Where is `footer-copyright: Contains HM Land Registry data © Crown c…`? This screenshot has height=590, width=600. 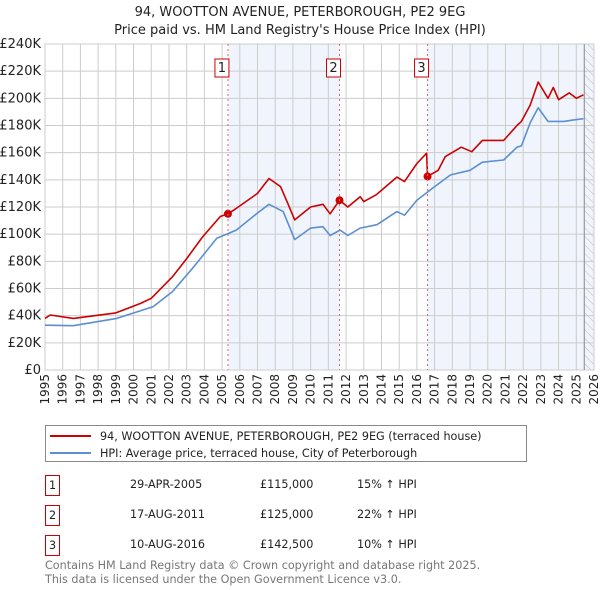 footer-copyright: Contains HM Land Registry data © Crown c… is located at coordinates (263, 565).